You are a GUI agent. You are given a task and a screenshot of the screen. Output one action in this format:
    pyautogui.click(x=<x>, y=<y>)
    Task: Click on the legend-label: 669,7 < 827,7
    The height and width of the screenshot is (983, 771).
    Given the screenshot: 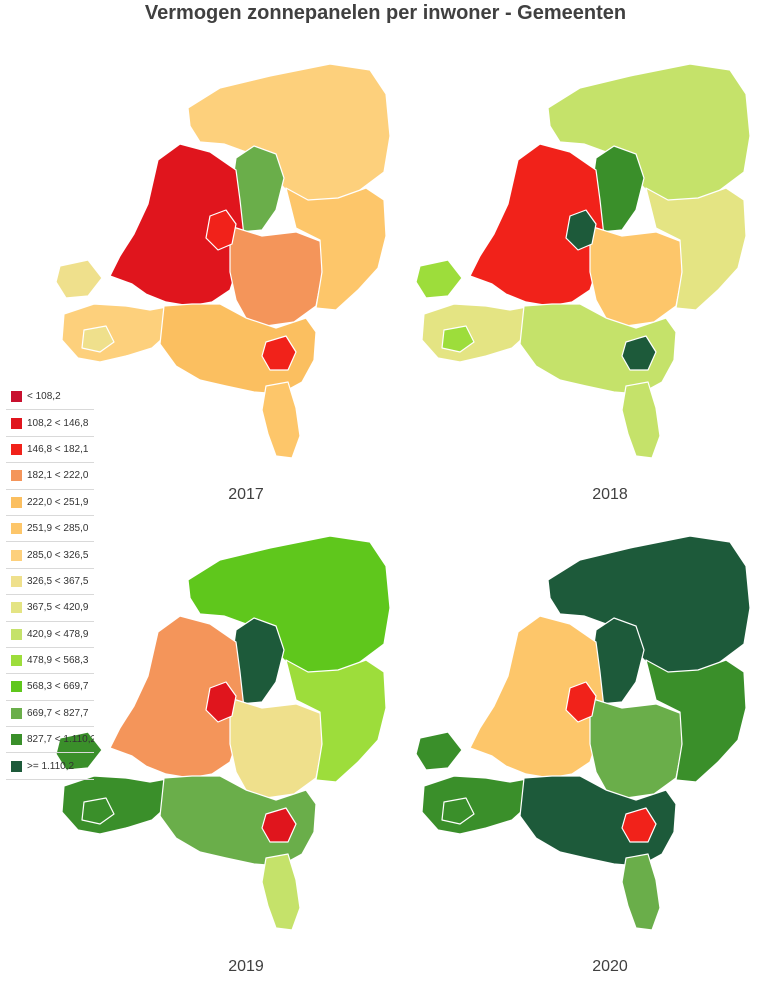 What is the action you would take?
    pyautogui.click(x=58, y=713)
    